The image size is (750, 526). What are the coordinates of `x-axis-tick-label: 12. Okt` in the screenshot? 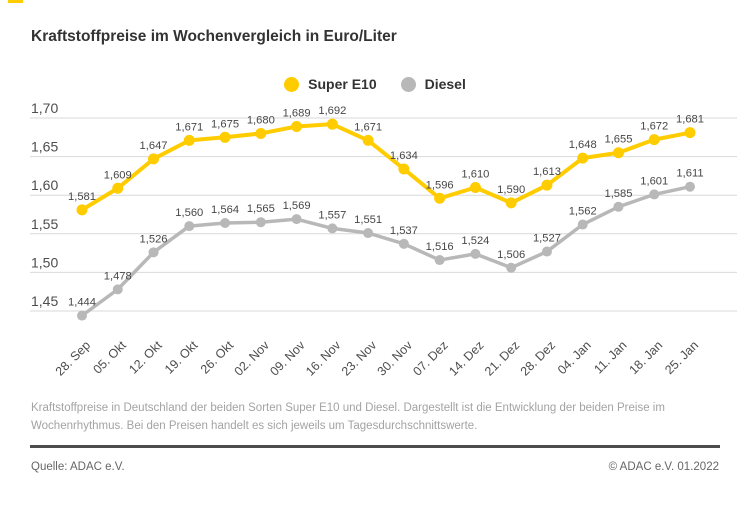 It's located at (145, 357).